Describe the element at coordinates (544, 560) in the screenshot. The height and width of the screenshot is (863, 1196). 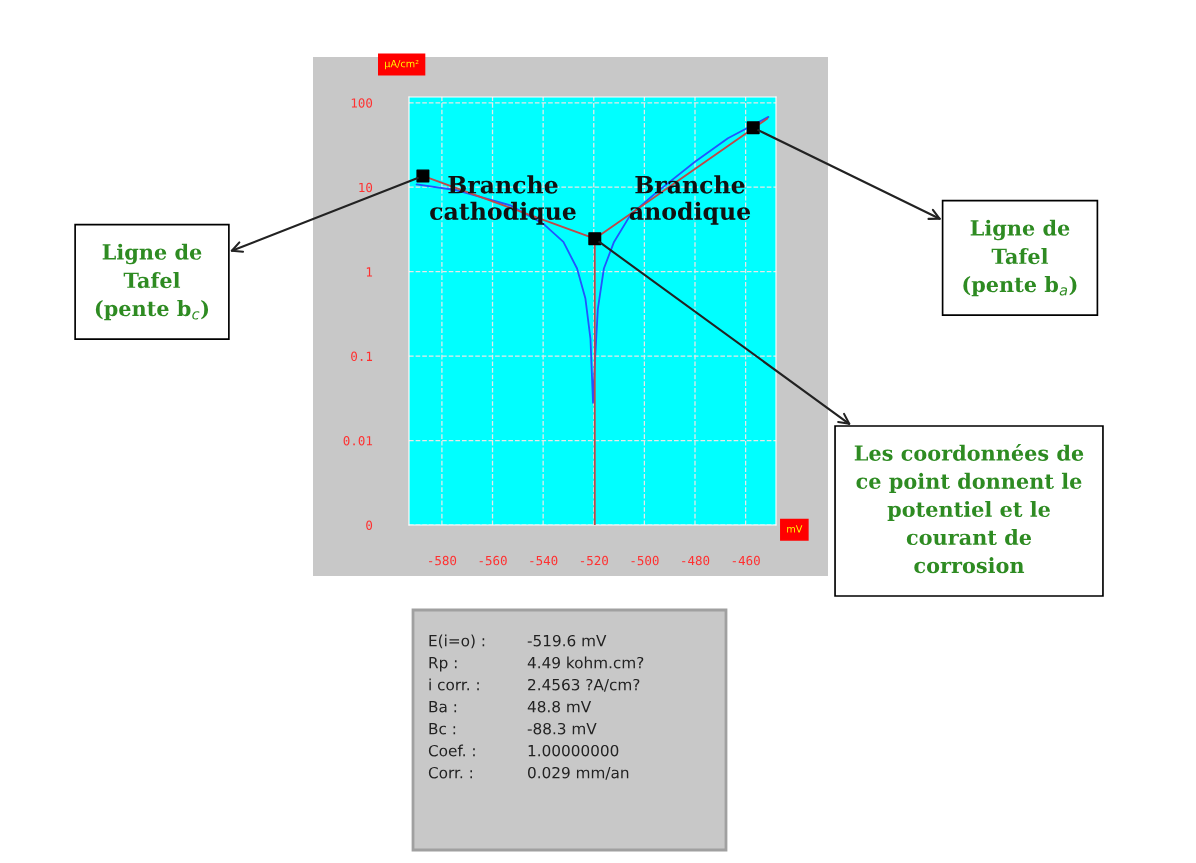
I see `x-tick-label: -540` at that location.